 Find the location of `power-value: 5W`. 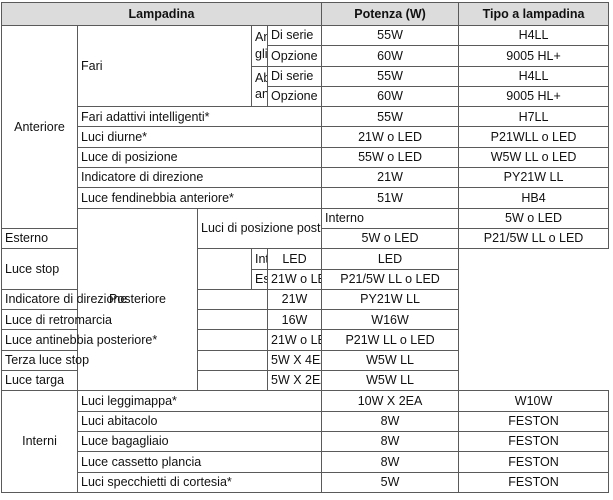

power-value: 5W is located at coordinates (390, 482).